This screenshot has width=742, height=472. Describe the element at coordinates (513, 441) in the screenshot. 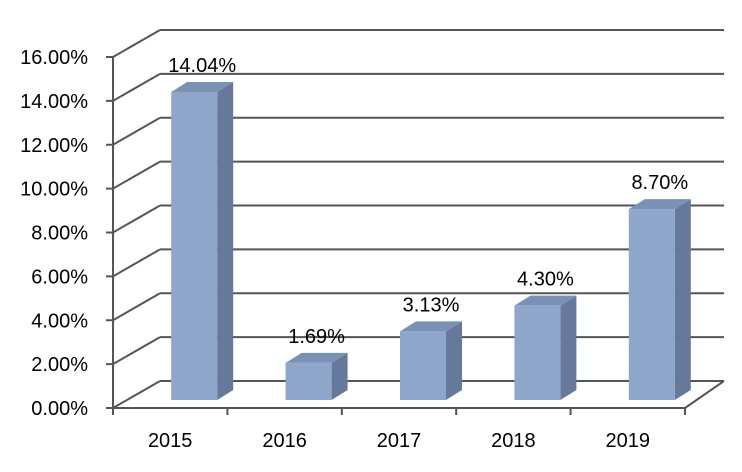

I see `x-tick-label: 2018` at that location.